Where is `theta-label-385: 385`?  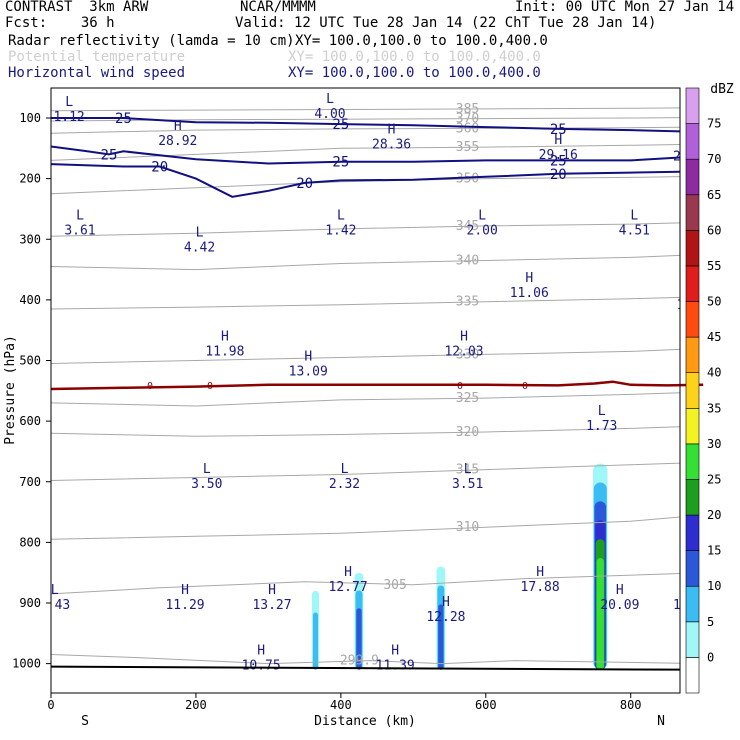
theta-label-385: 385 is located at coordinates (467, 109).